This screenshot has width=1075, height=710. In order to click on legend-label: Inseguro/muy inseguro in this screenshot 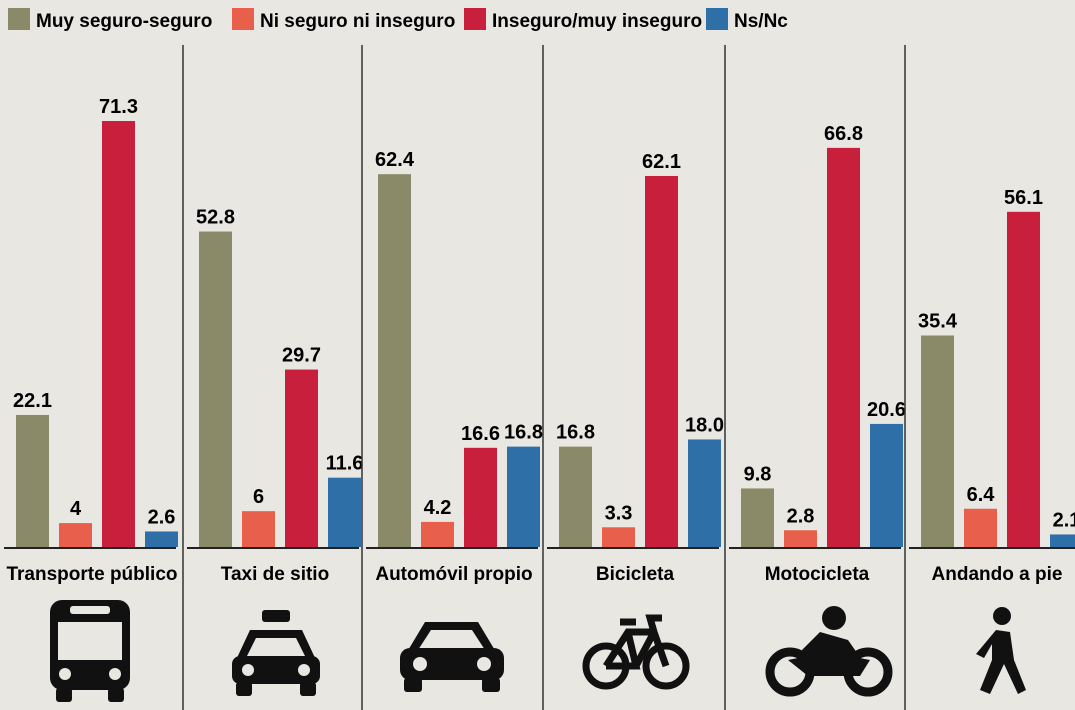, I will do `click(597, 21)`.